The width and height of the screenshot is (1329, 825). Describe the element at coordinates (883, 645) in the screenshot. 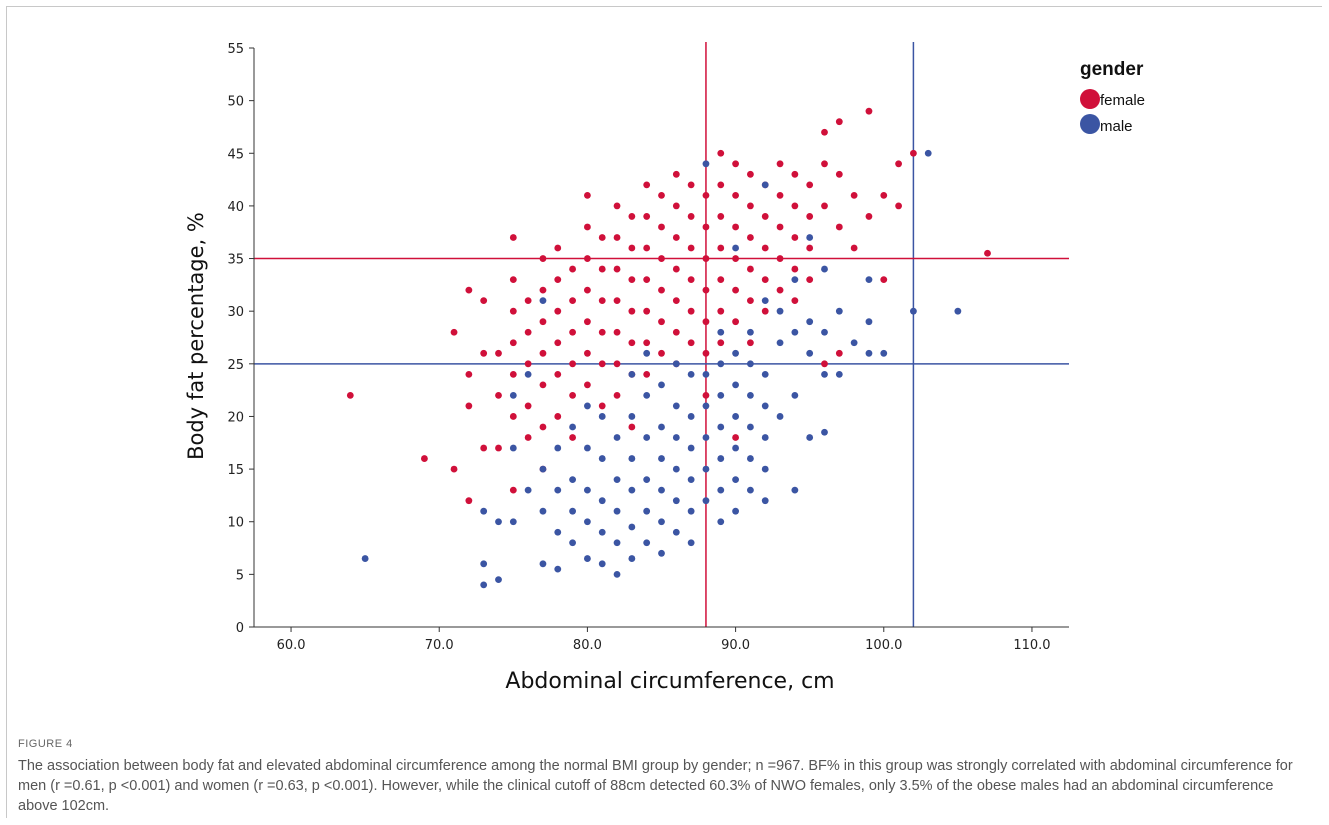

I see `x-tick-label: 100.0` at that location.